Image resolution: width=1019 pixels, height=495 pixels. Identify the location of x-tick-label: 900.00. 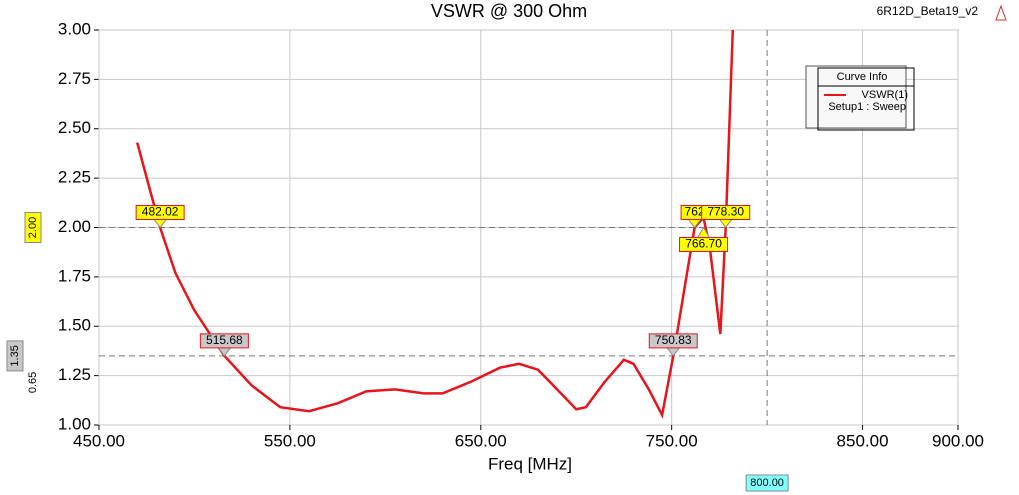
(958, 440).